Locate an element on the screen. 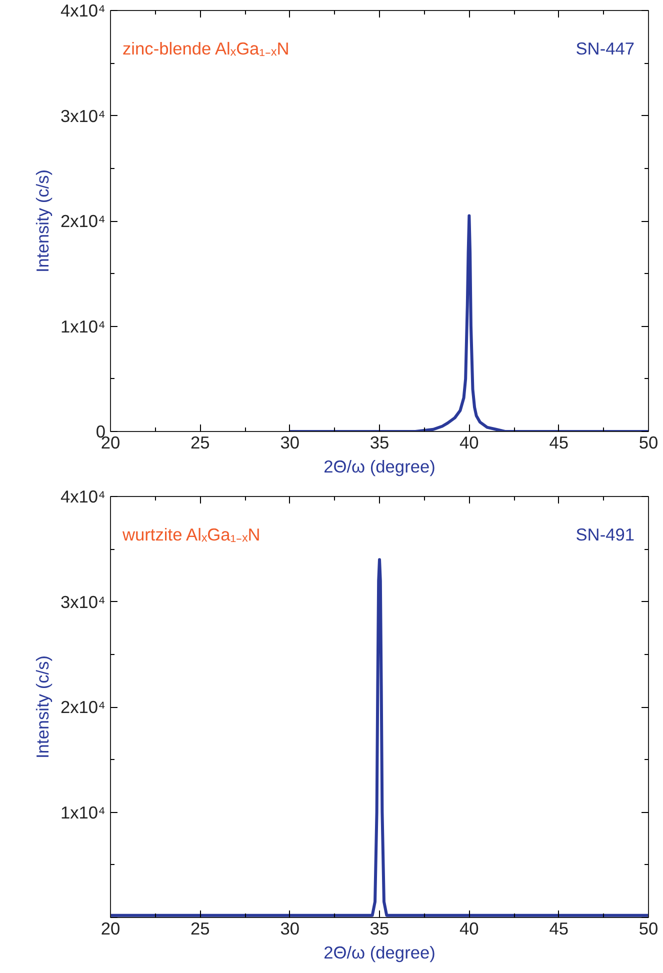 The height and width of the screenshot is (973, 663). line-series is located at coordinates (468, 323).